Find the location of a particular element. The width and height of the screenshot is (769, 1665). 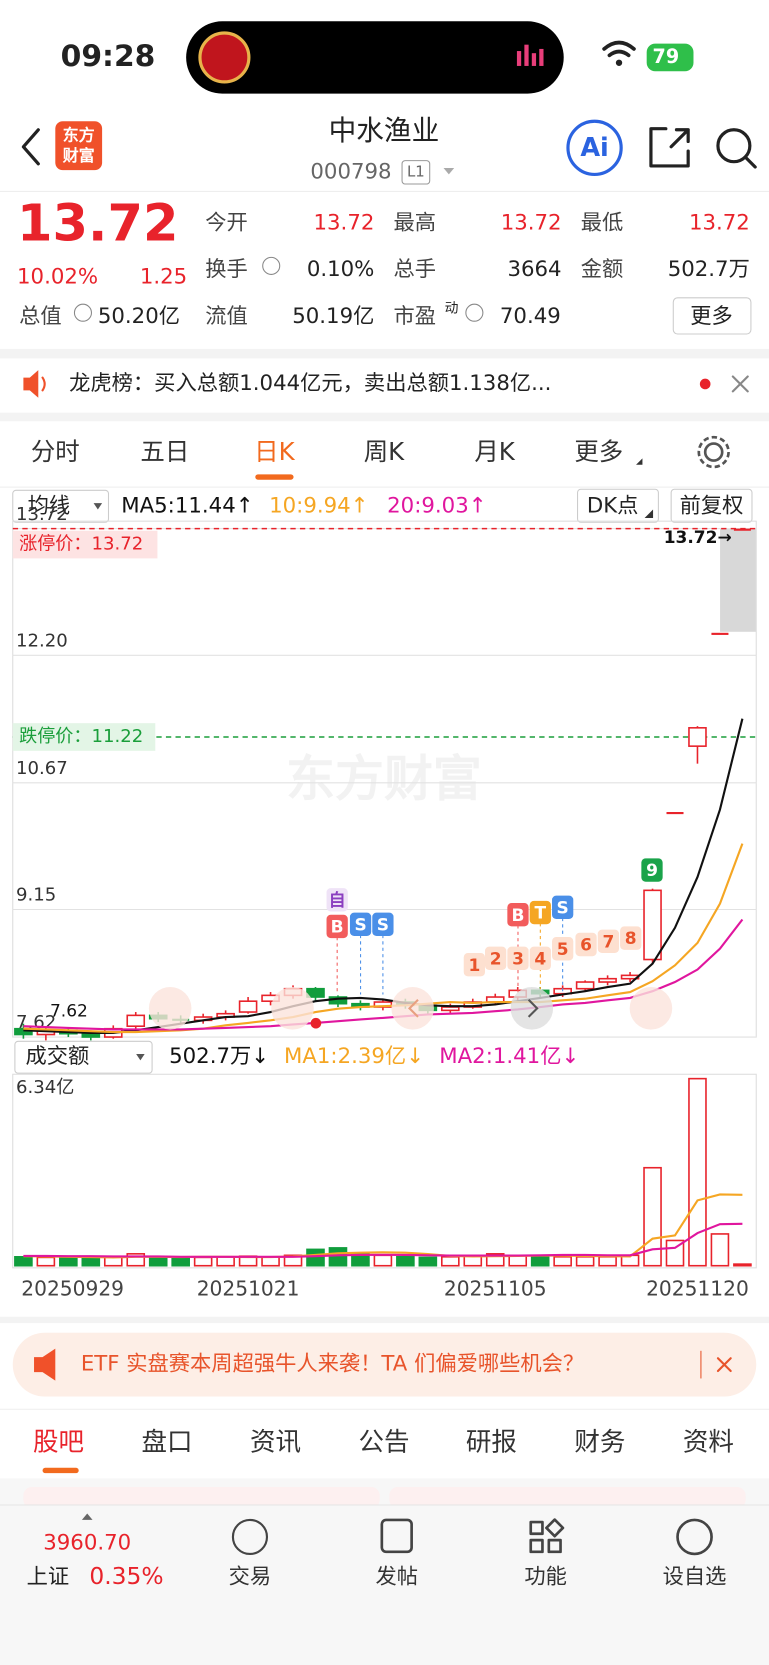

trade-icon is located at coordinates (250, 1537).